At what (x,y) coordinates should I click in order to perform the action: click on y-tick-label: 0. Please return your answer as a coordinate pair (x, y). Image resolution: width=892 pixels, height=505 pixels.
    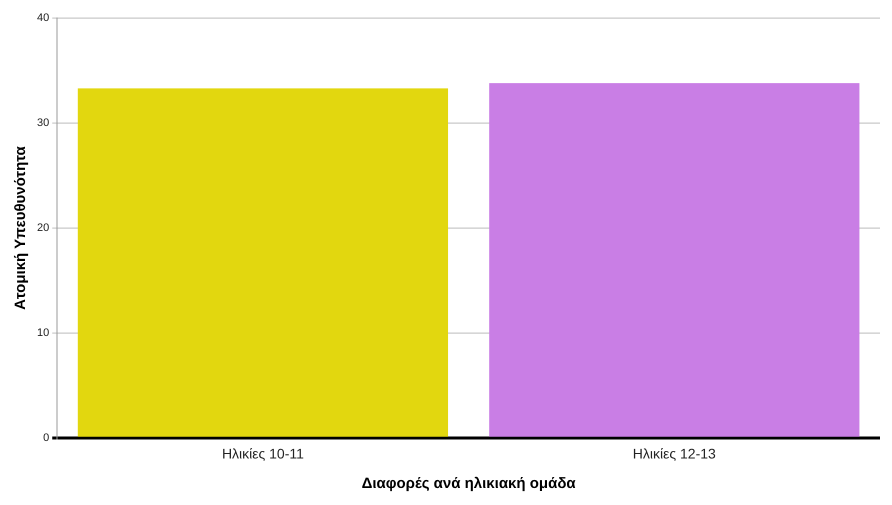
    Looking at the image, I should click on (46, 438).